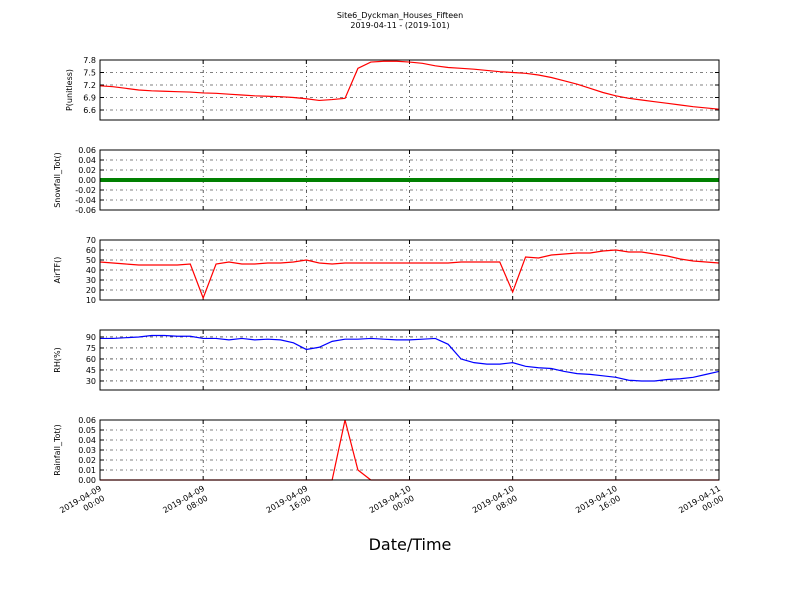 The image size is (800, 600). What do you see at coordinates (89, 110) in the screenshot?
I see `y-tick-label: 6.6` at bounding box center [89, 110].